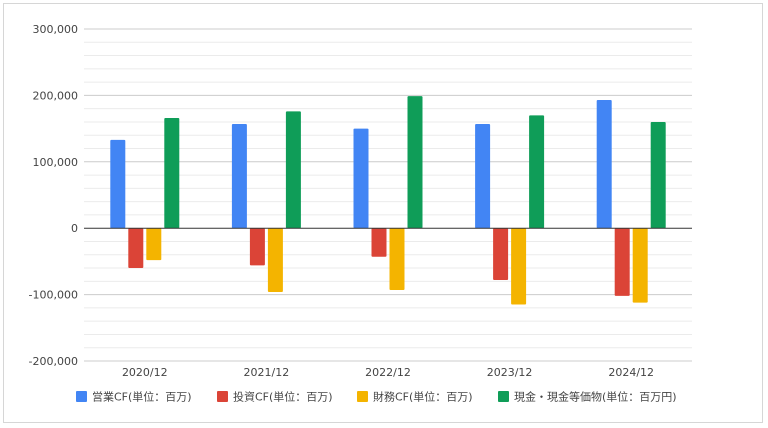 The width and height of the screenshot is (768, 428). What do you see at coordinates (53, 295) in the screenshot?
I see `y-tick-label: -100,000` at bounding box center [53, 295].